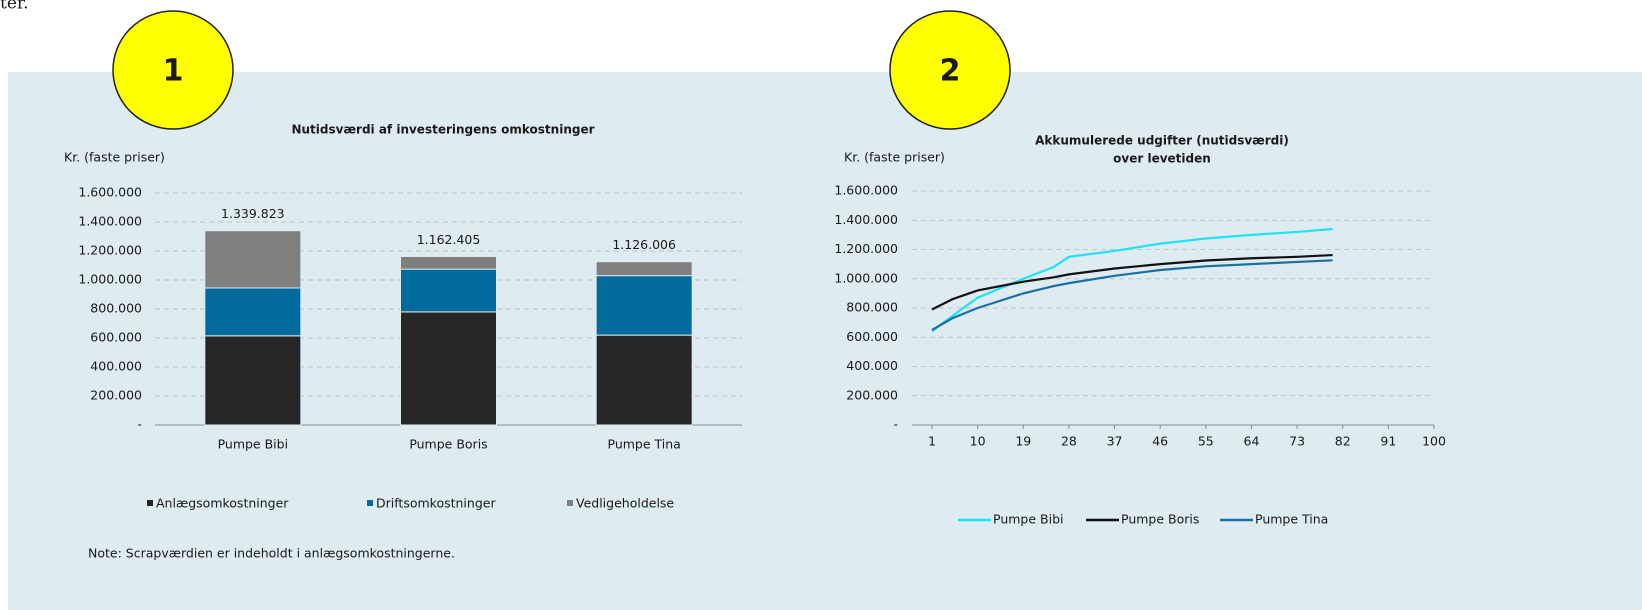 The width and height of the screenshot is (1642, 610). I want to click on x-tick-label: 19, so click(1023, 441).